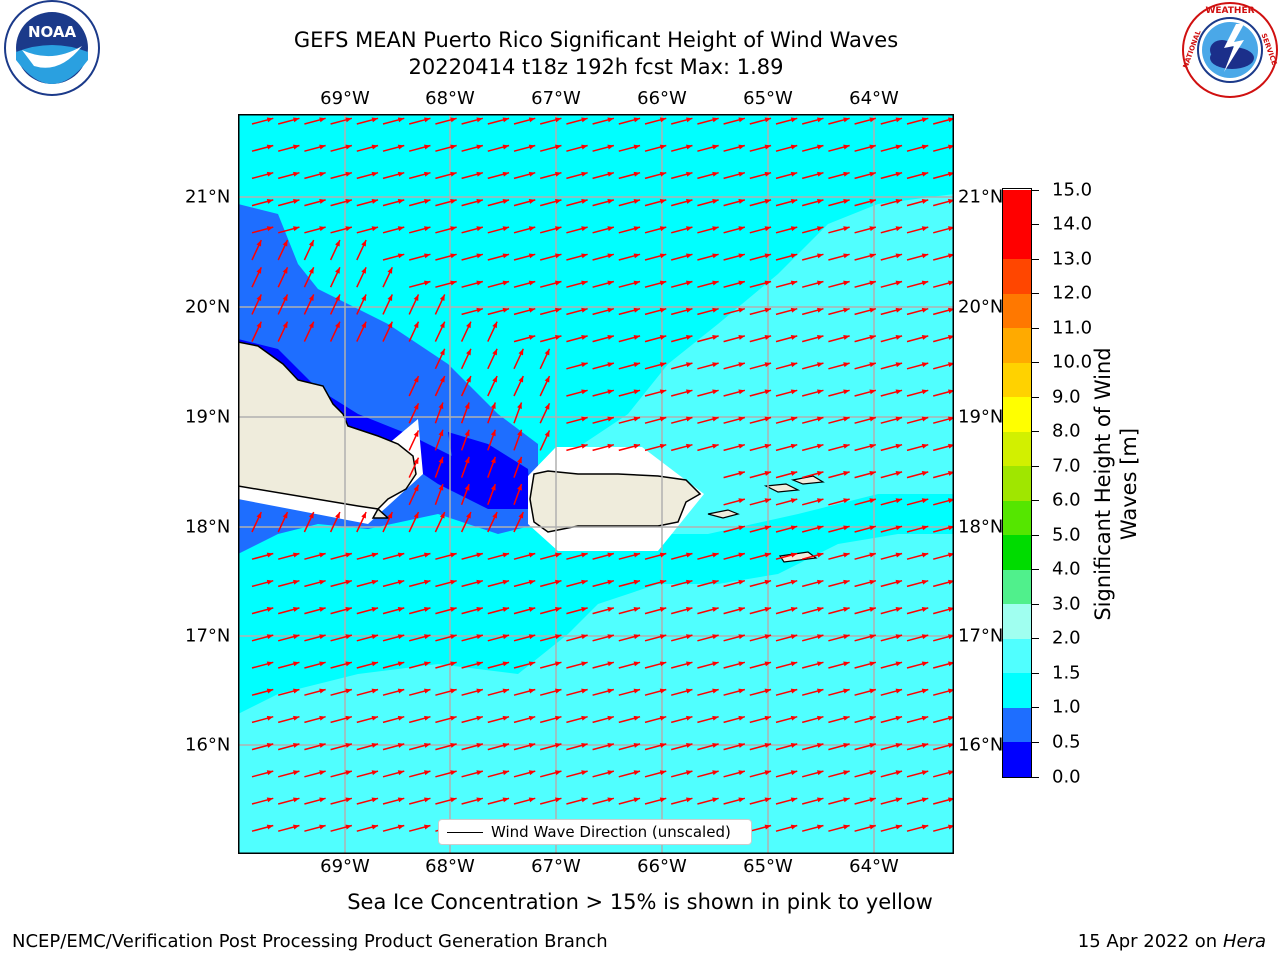  Describe the element at coordinates (208, 307) in the screenshot. I see `lat-label-left: 20°N` at that location.